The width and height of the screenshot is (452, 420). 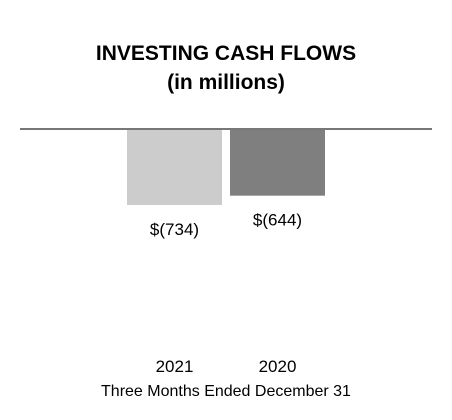 What do you see at coordinates (226, 391) in the screenshot?
I see `x-axis-label: Three Months Ended December 31` at bounding box center [226, 391].